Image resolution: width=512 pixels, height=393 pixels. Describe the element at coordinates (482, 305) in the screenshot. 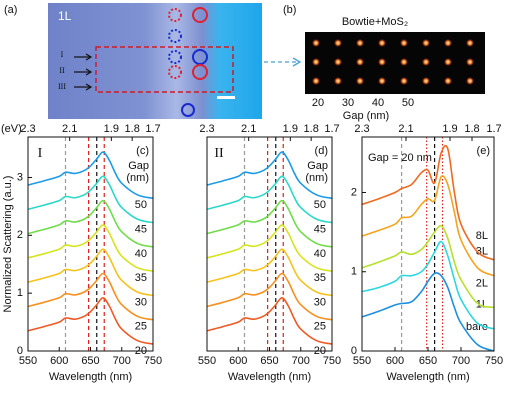

I see `series-label: 1L` at that location.